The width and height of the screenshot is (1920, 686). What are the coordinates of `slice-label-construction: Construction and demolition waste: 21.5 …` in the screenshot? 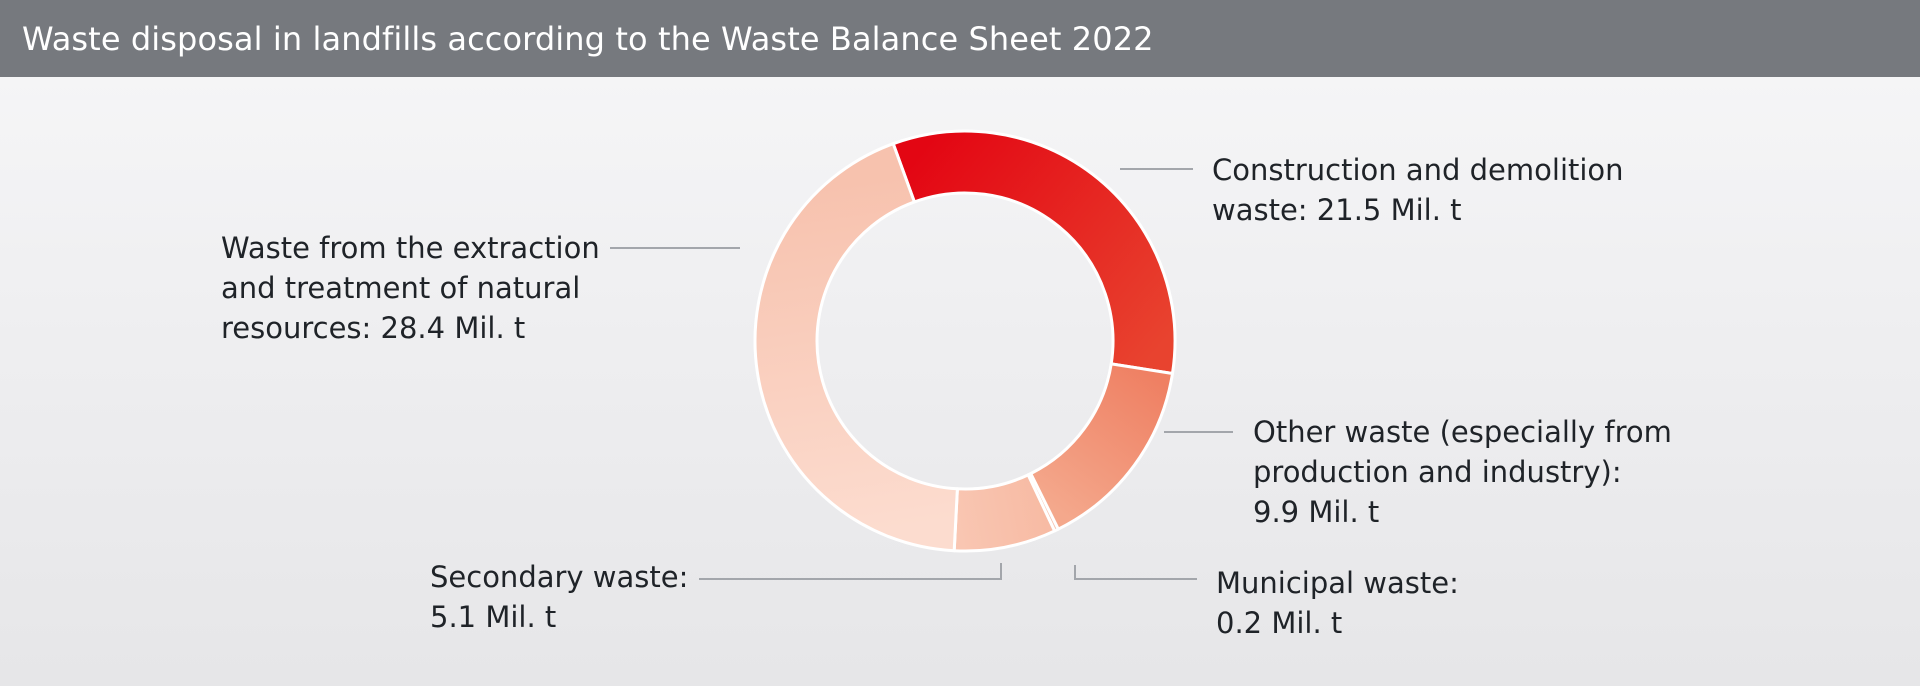 It's located at (1418, 190).